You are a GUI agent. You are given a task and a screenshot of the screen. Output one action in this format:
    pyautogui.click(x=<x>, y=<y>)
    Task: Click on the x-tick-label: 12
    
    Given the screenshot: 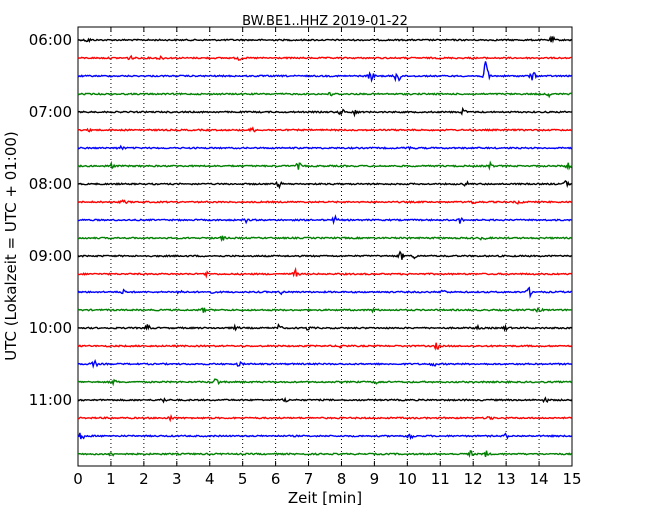 What is the action you would take?
    pyautogui.click(x=473, y=479)
    